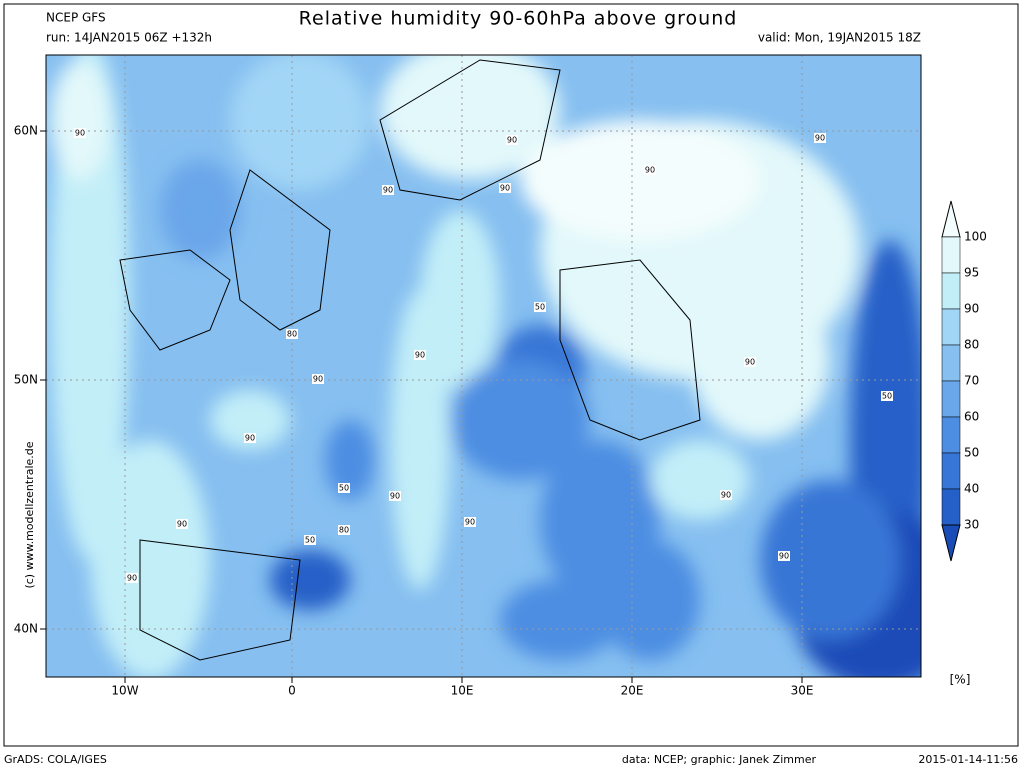 This screenshot has width=1024, height=768. What do you see at coordinates (971, 525) in the screenshot?
I see `colorbar-label: 30` at bounding box center [971, 525].